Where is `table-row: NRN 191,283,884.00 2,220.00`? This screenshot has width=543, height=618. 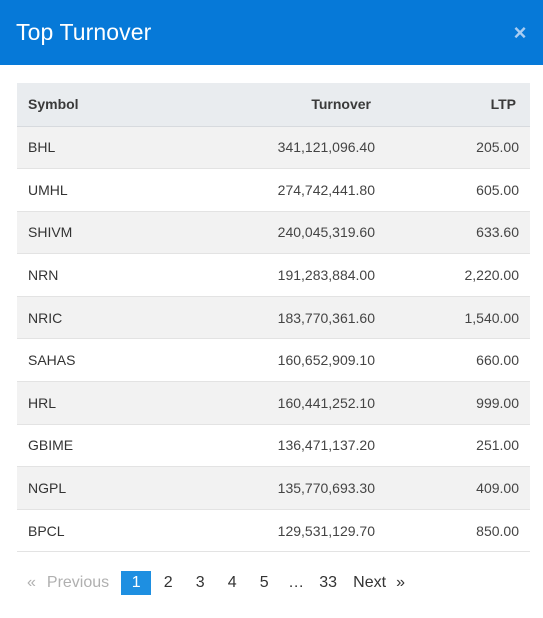
table-row: NRN 191,283,884.00 2,220.00 is located at coordinates (273, 275).